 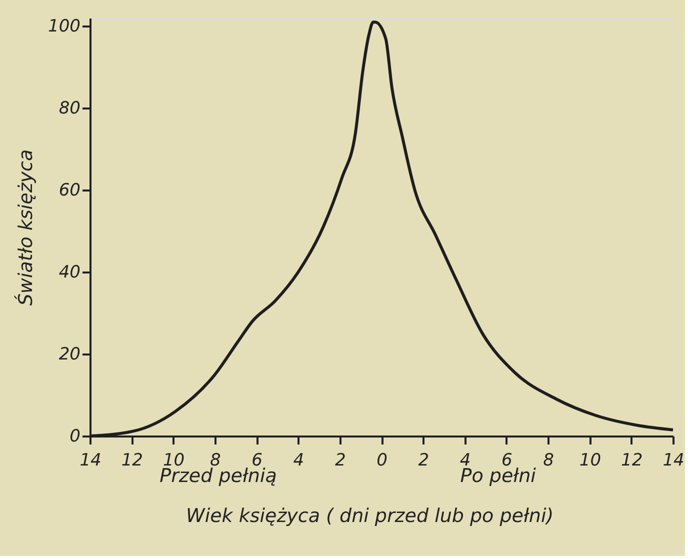 What do you see at coordinates (590, 460) in the screenshot?
I see `x-tick-label: 10` at bounding box center [590, 460].